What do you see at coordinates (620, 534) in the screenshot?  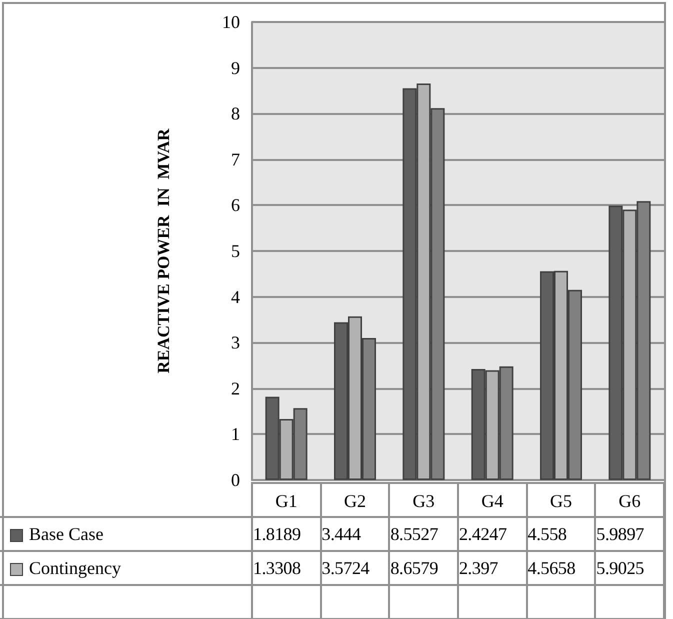 I see `data-label: 5.9897` at bounding box center [620, 534].